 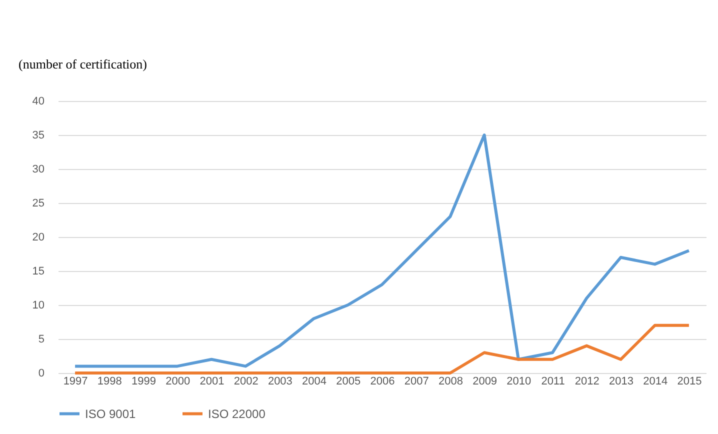 I want to click on y-axis-title: (number of certification), so click(x=82, y=64).